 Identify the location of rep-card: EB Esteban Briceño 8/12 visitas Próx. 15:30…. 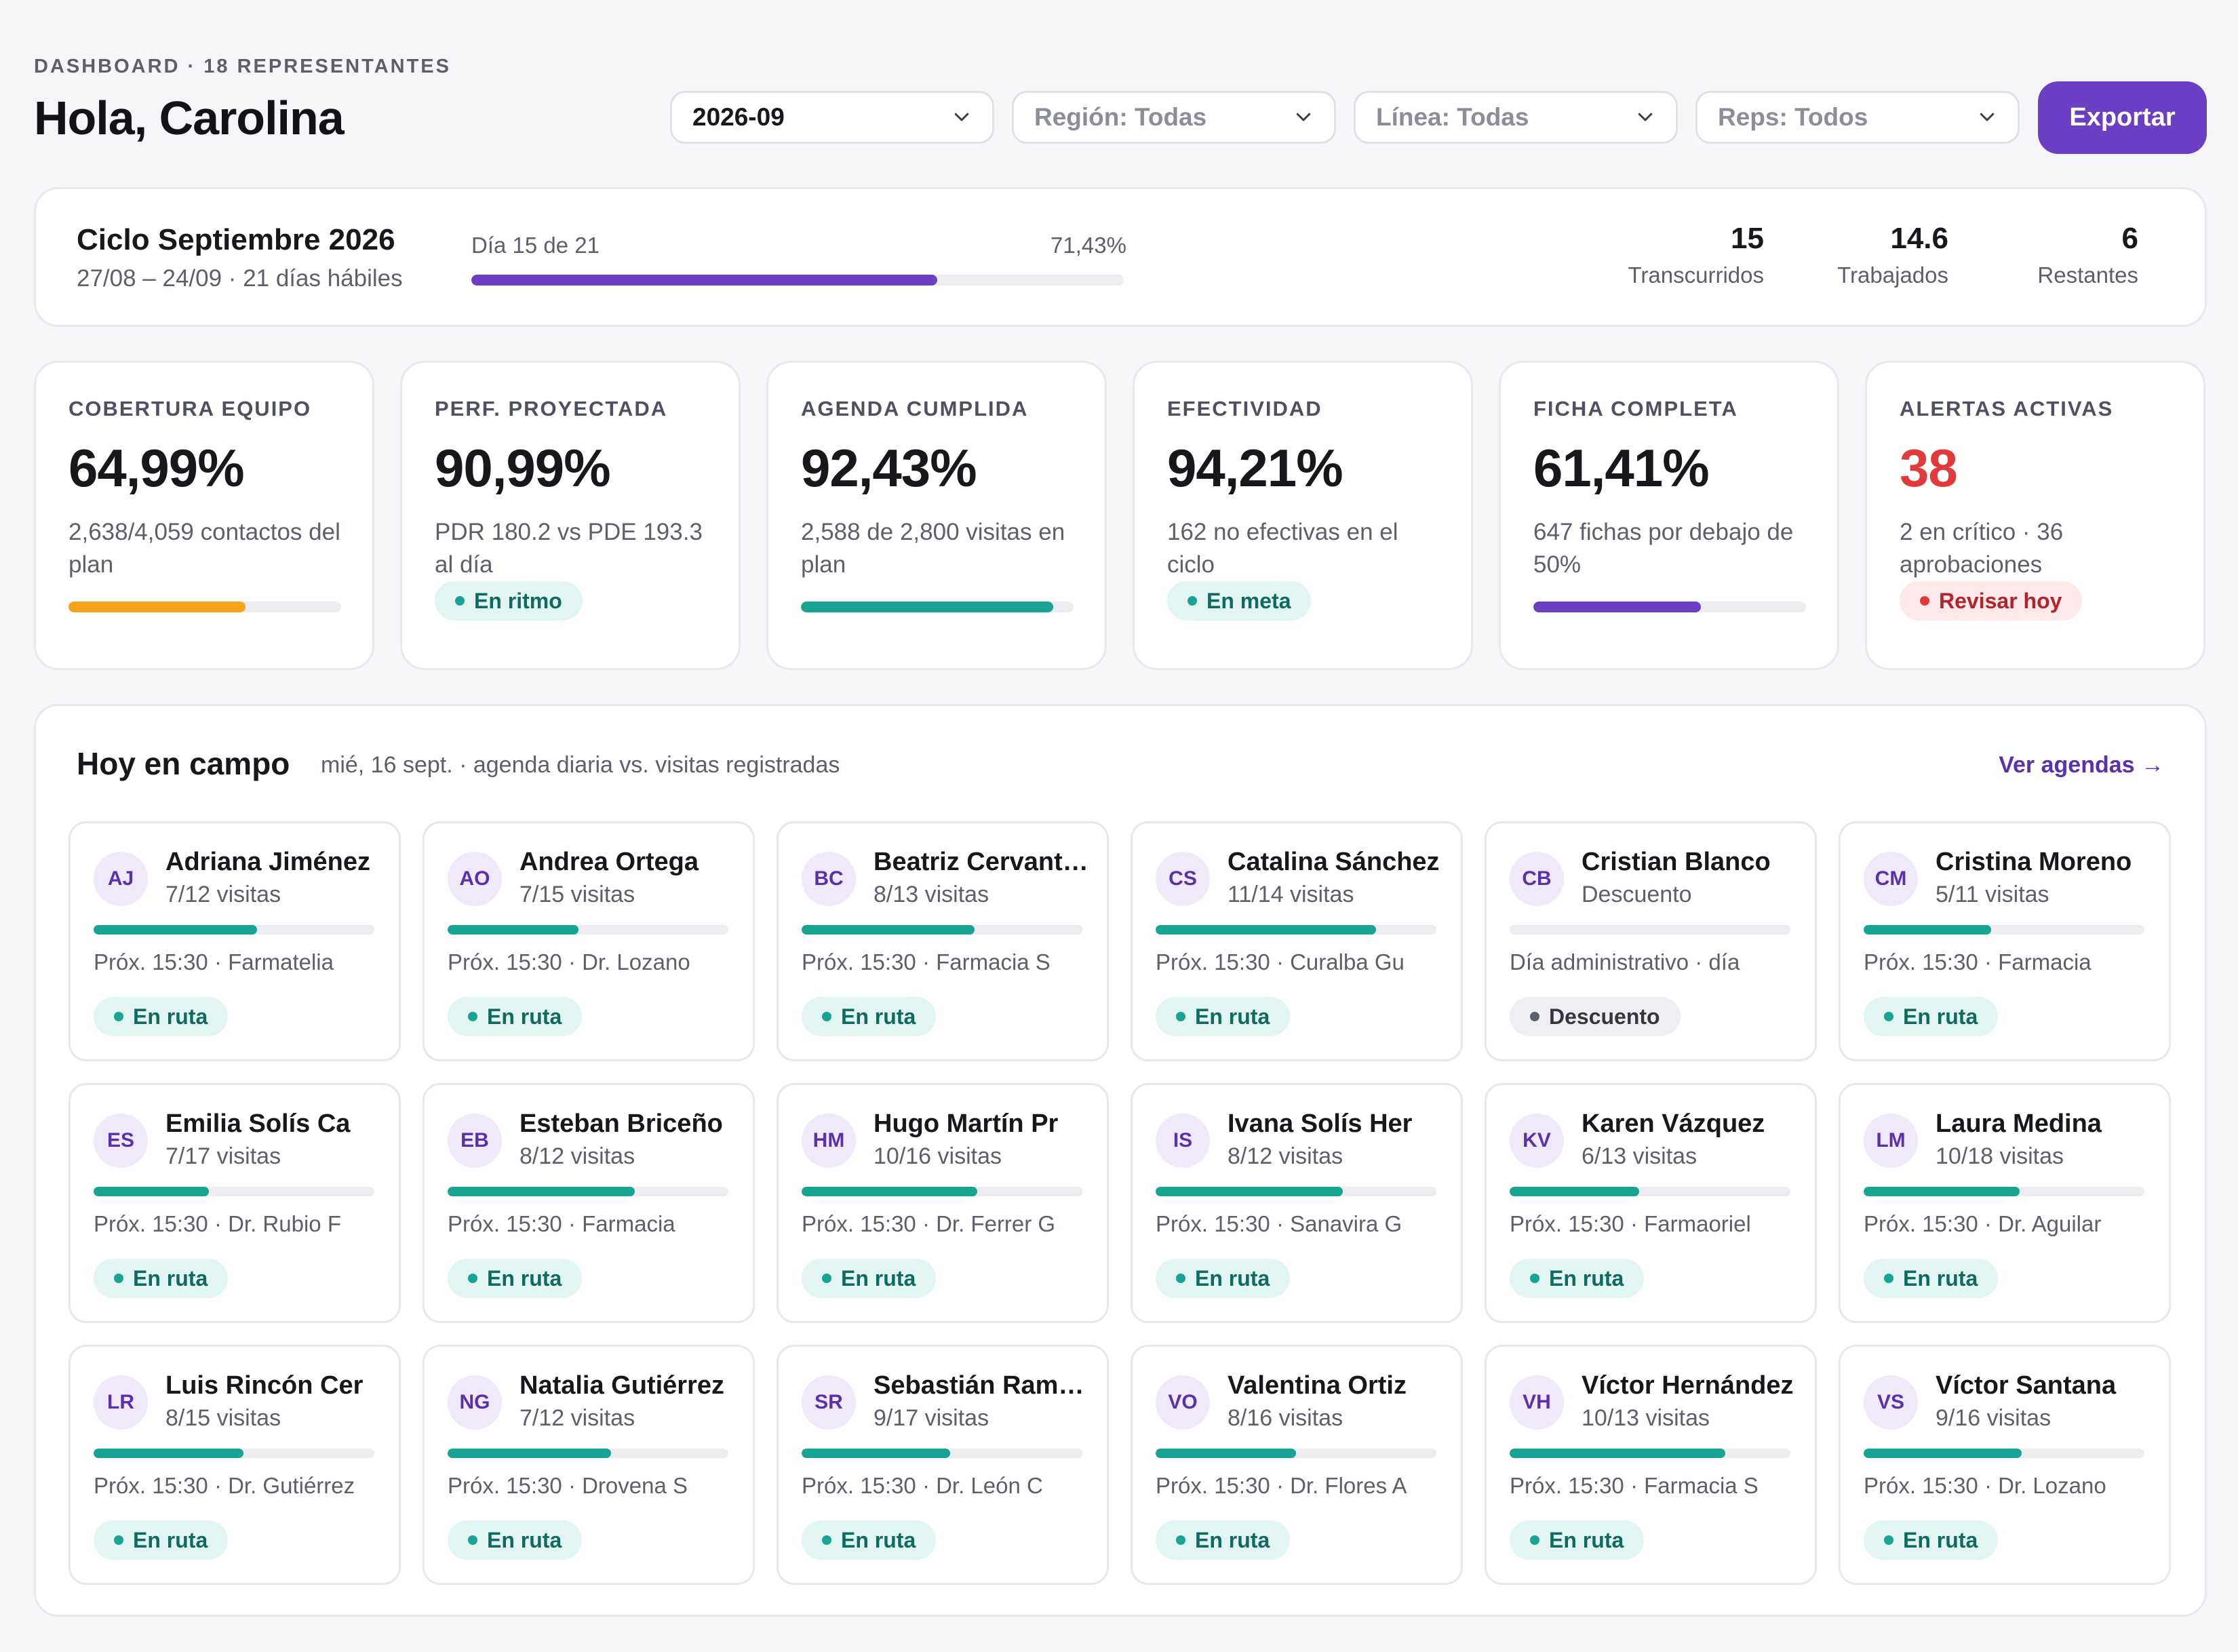
(589, 1203).